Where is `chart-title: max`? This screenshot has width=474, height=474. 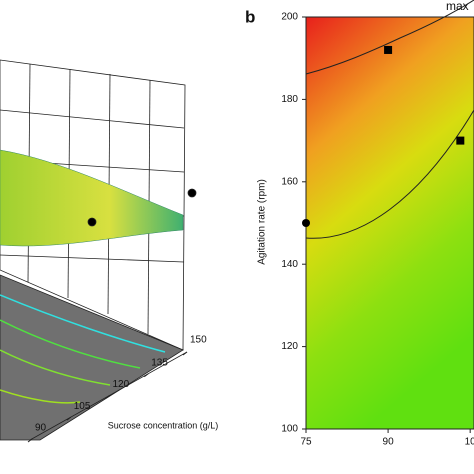
chart-title: max is located at coordinates (457, 6).